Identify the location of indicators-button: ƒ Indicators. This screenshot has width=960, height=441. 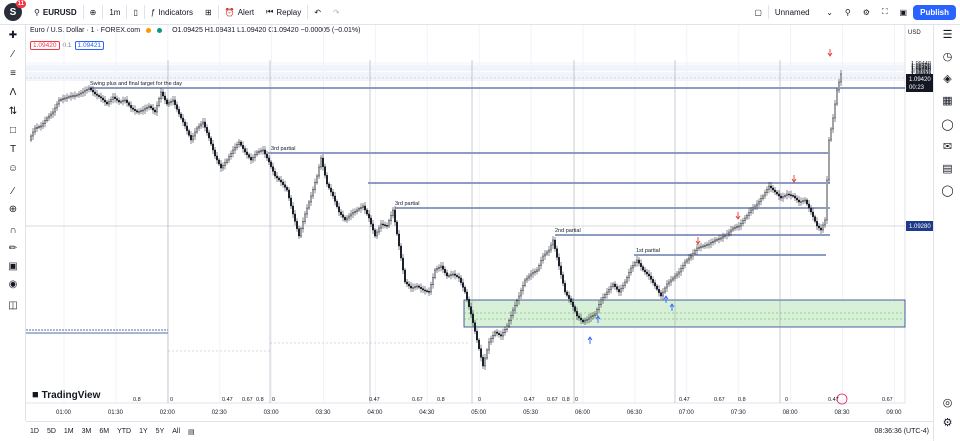
(172, 12).